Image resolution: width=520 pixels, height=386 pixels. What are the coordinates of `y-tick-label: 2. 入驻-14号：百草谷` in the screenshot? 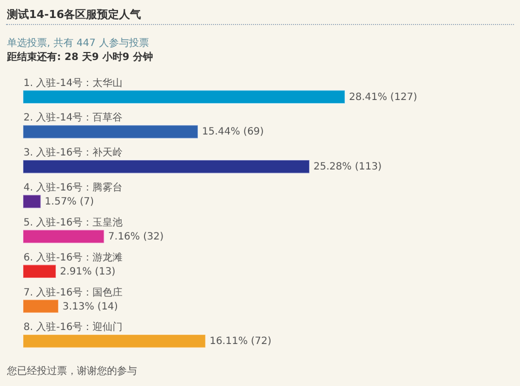 It's located at (73, 118).